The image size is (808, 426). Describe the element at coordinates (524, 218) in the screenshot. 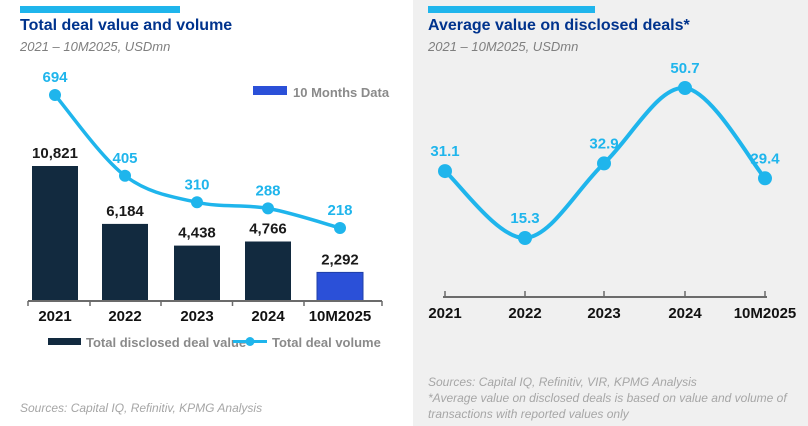

I see `average-value-label: 15.3` at that location.